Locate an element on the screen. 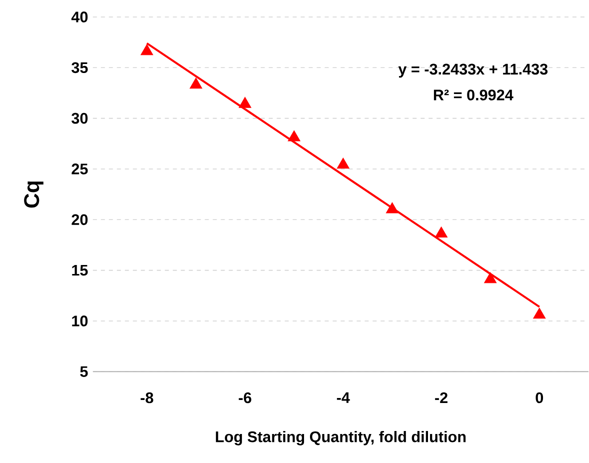 The width and height of the screenshot is (589, 463). x-tick-label: -8 is located at coordinates (147, 398).